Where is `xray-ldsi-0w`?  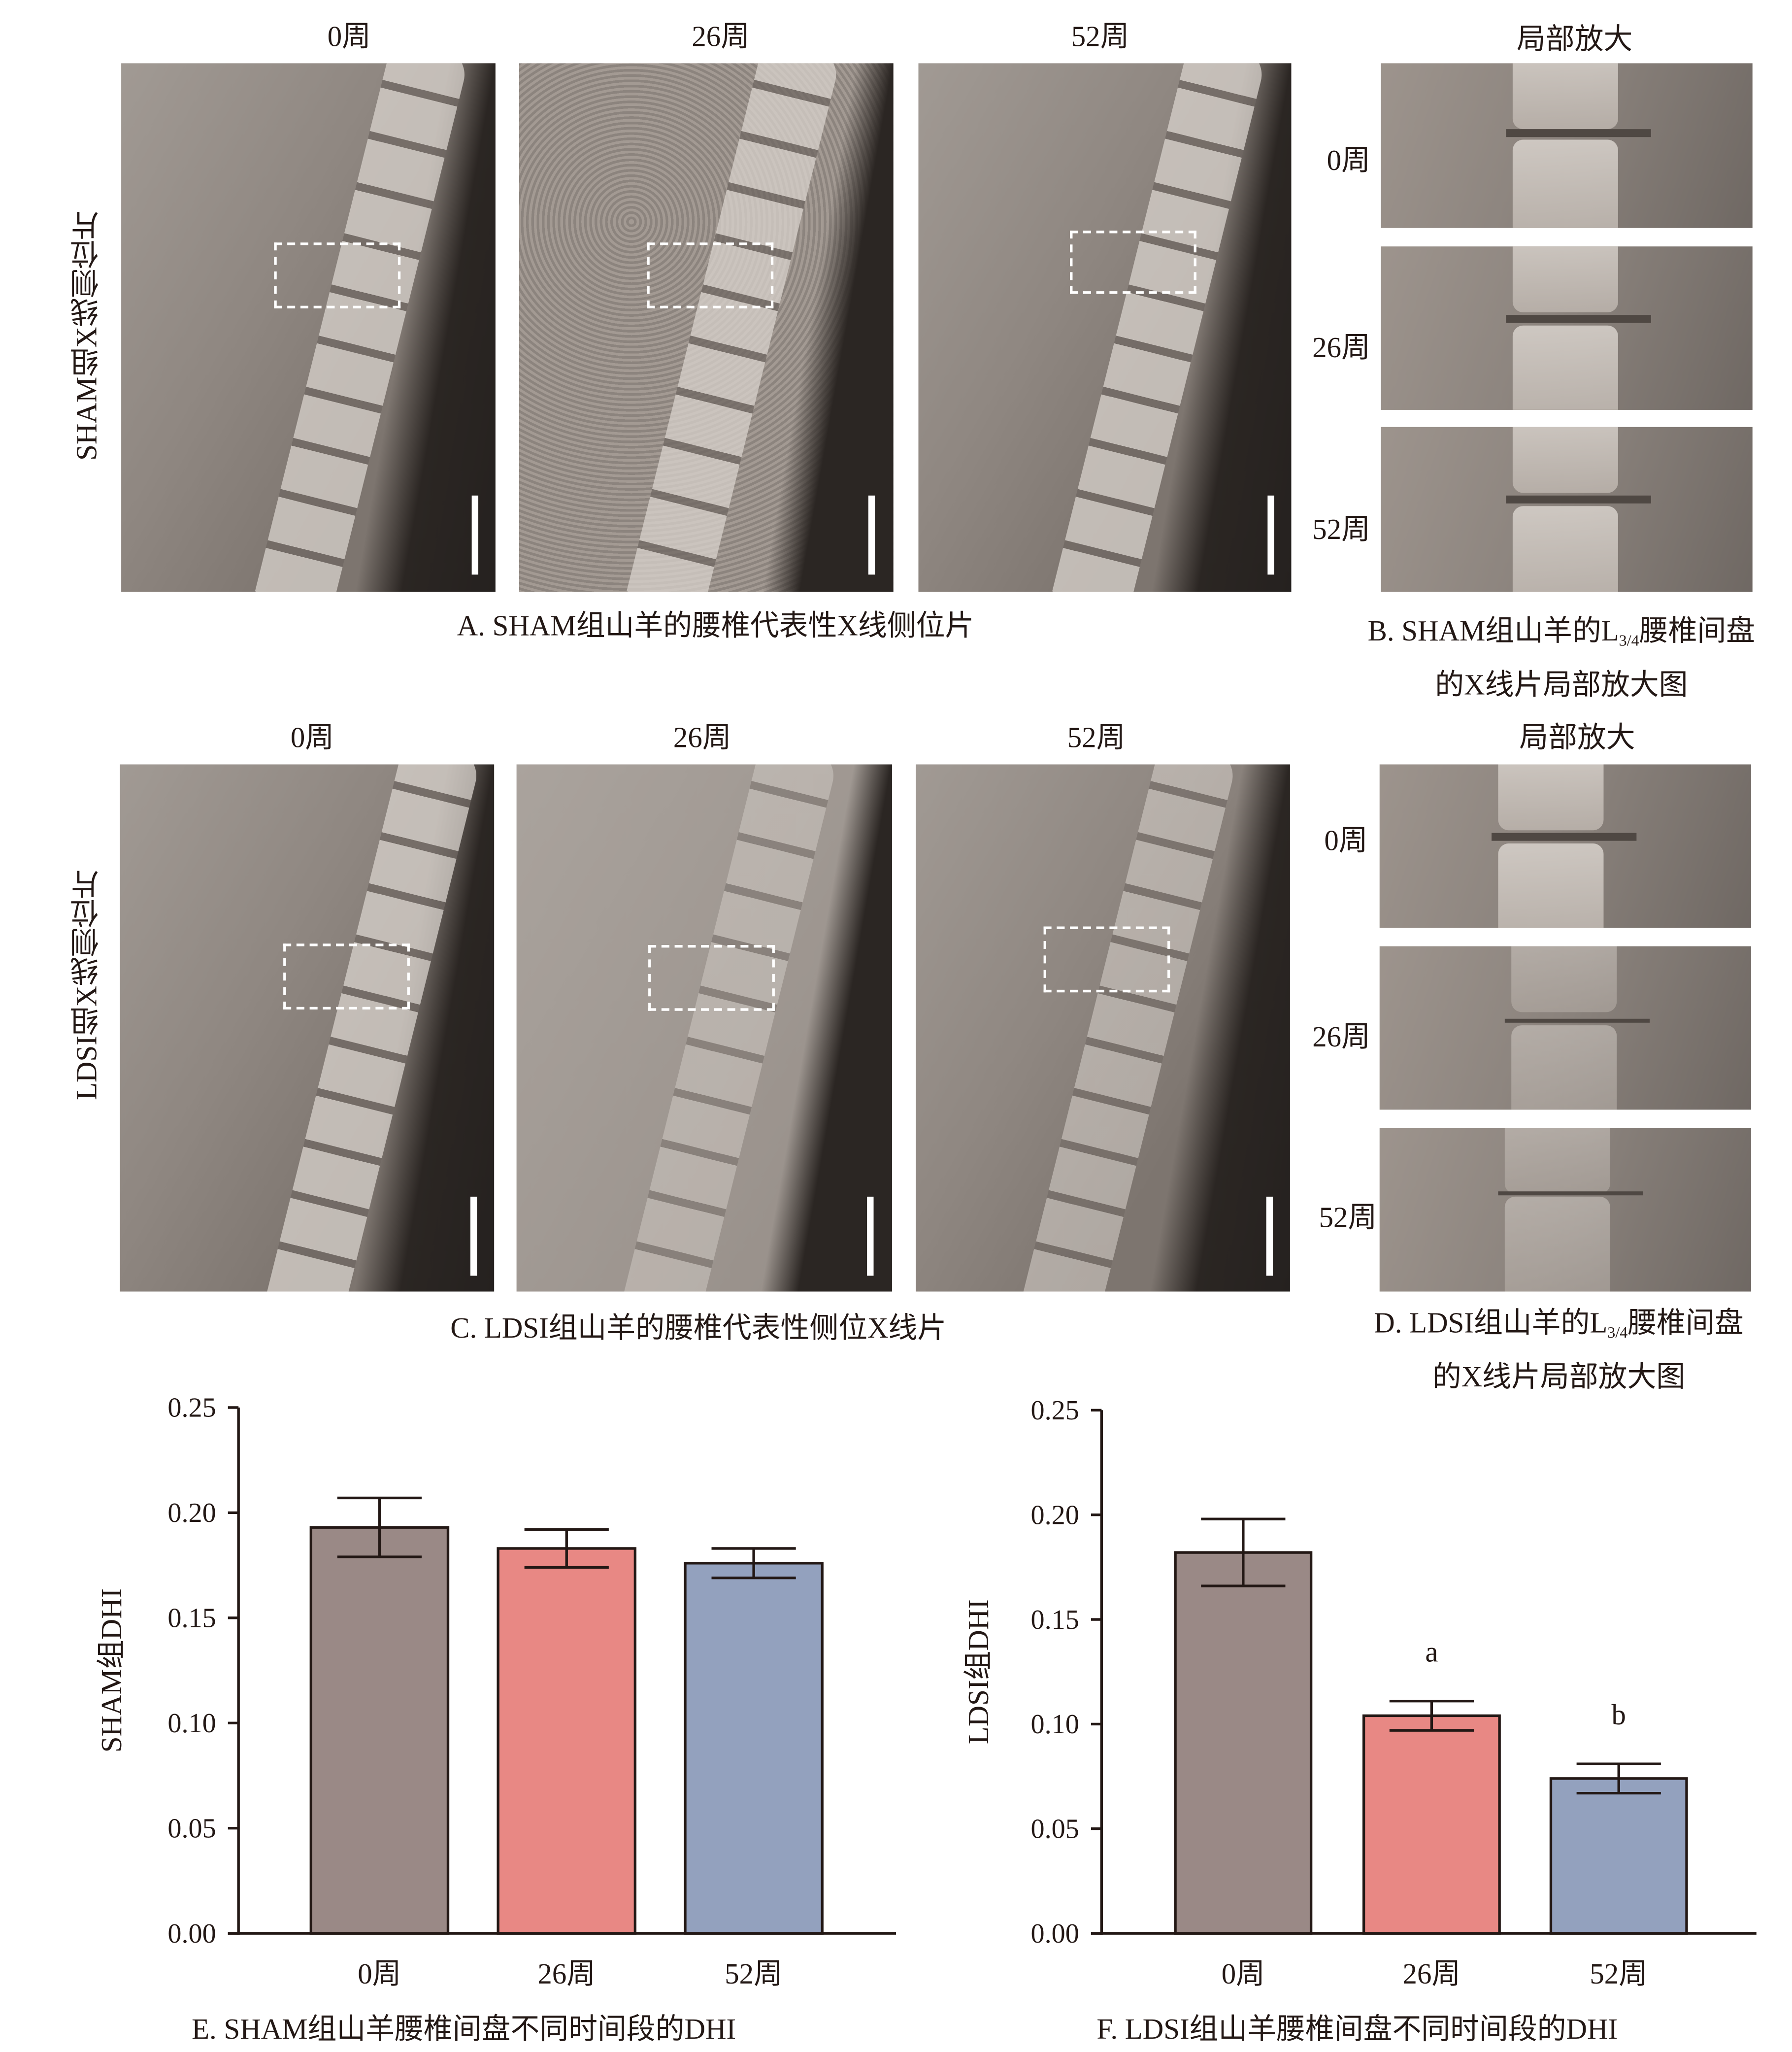 xray-ldsi-0w is located at coordinates (307, 1028).